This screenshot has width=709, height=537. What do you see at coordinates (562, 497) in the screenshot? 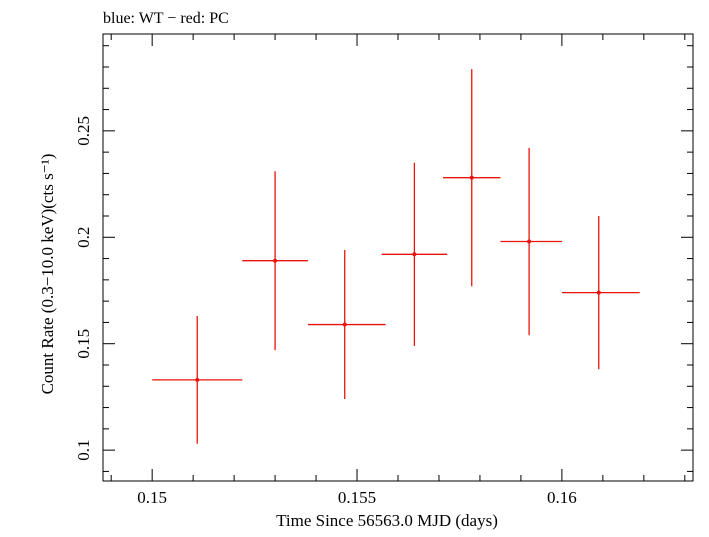
I see `x-tick-label: 0.16` at bounding box center [562, 497].